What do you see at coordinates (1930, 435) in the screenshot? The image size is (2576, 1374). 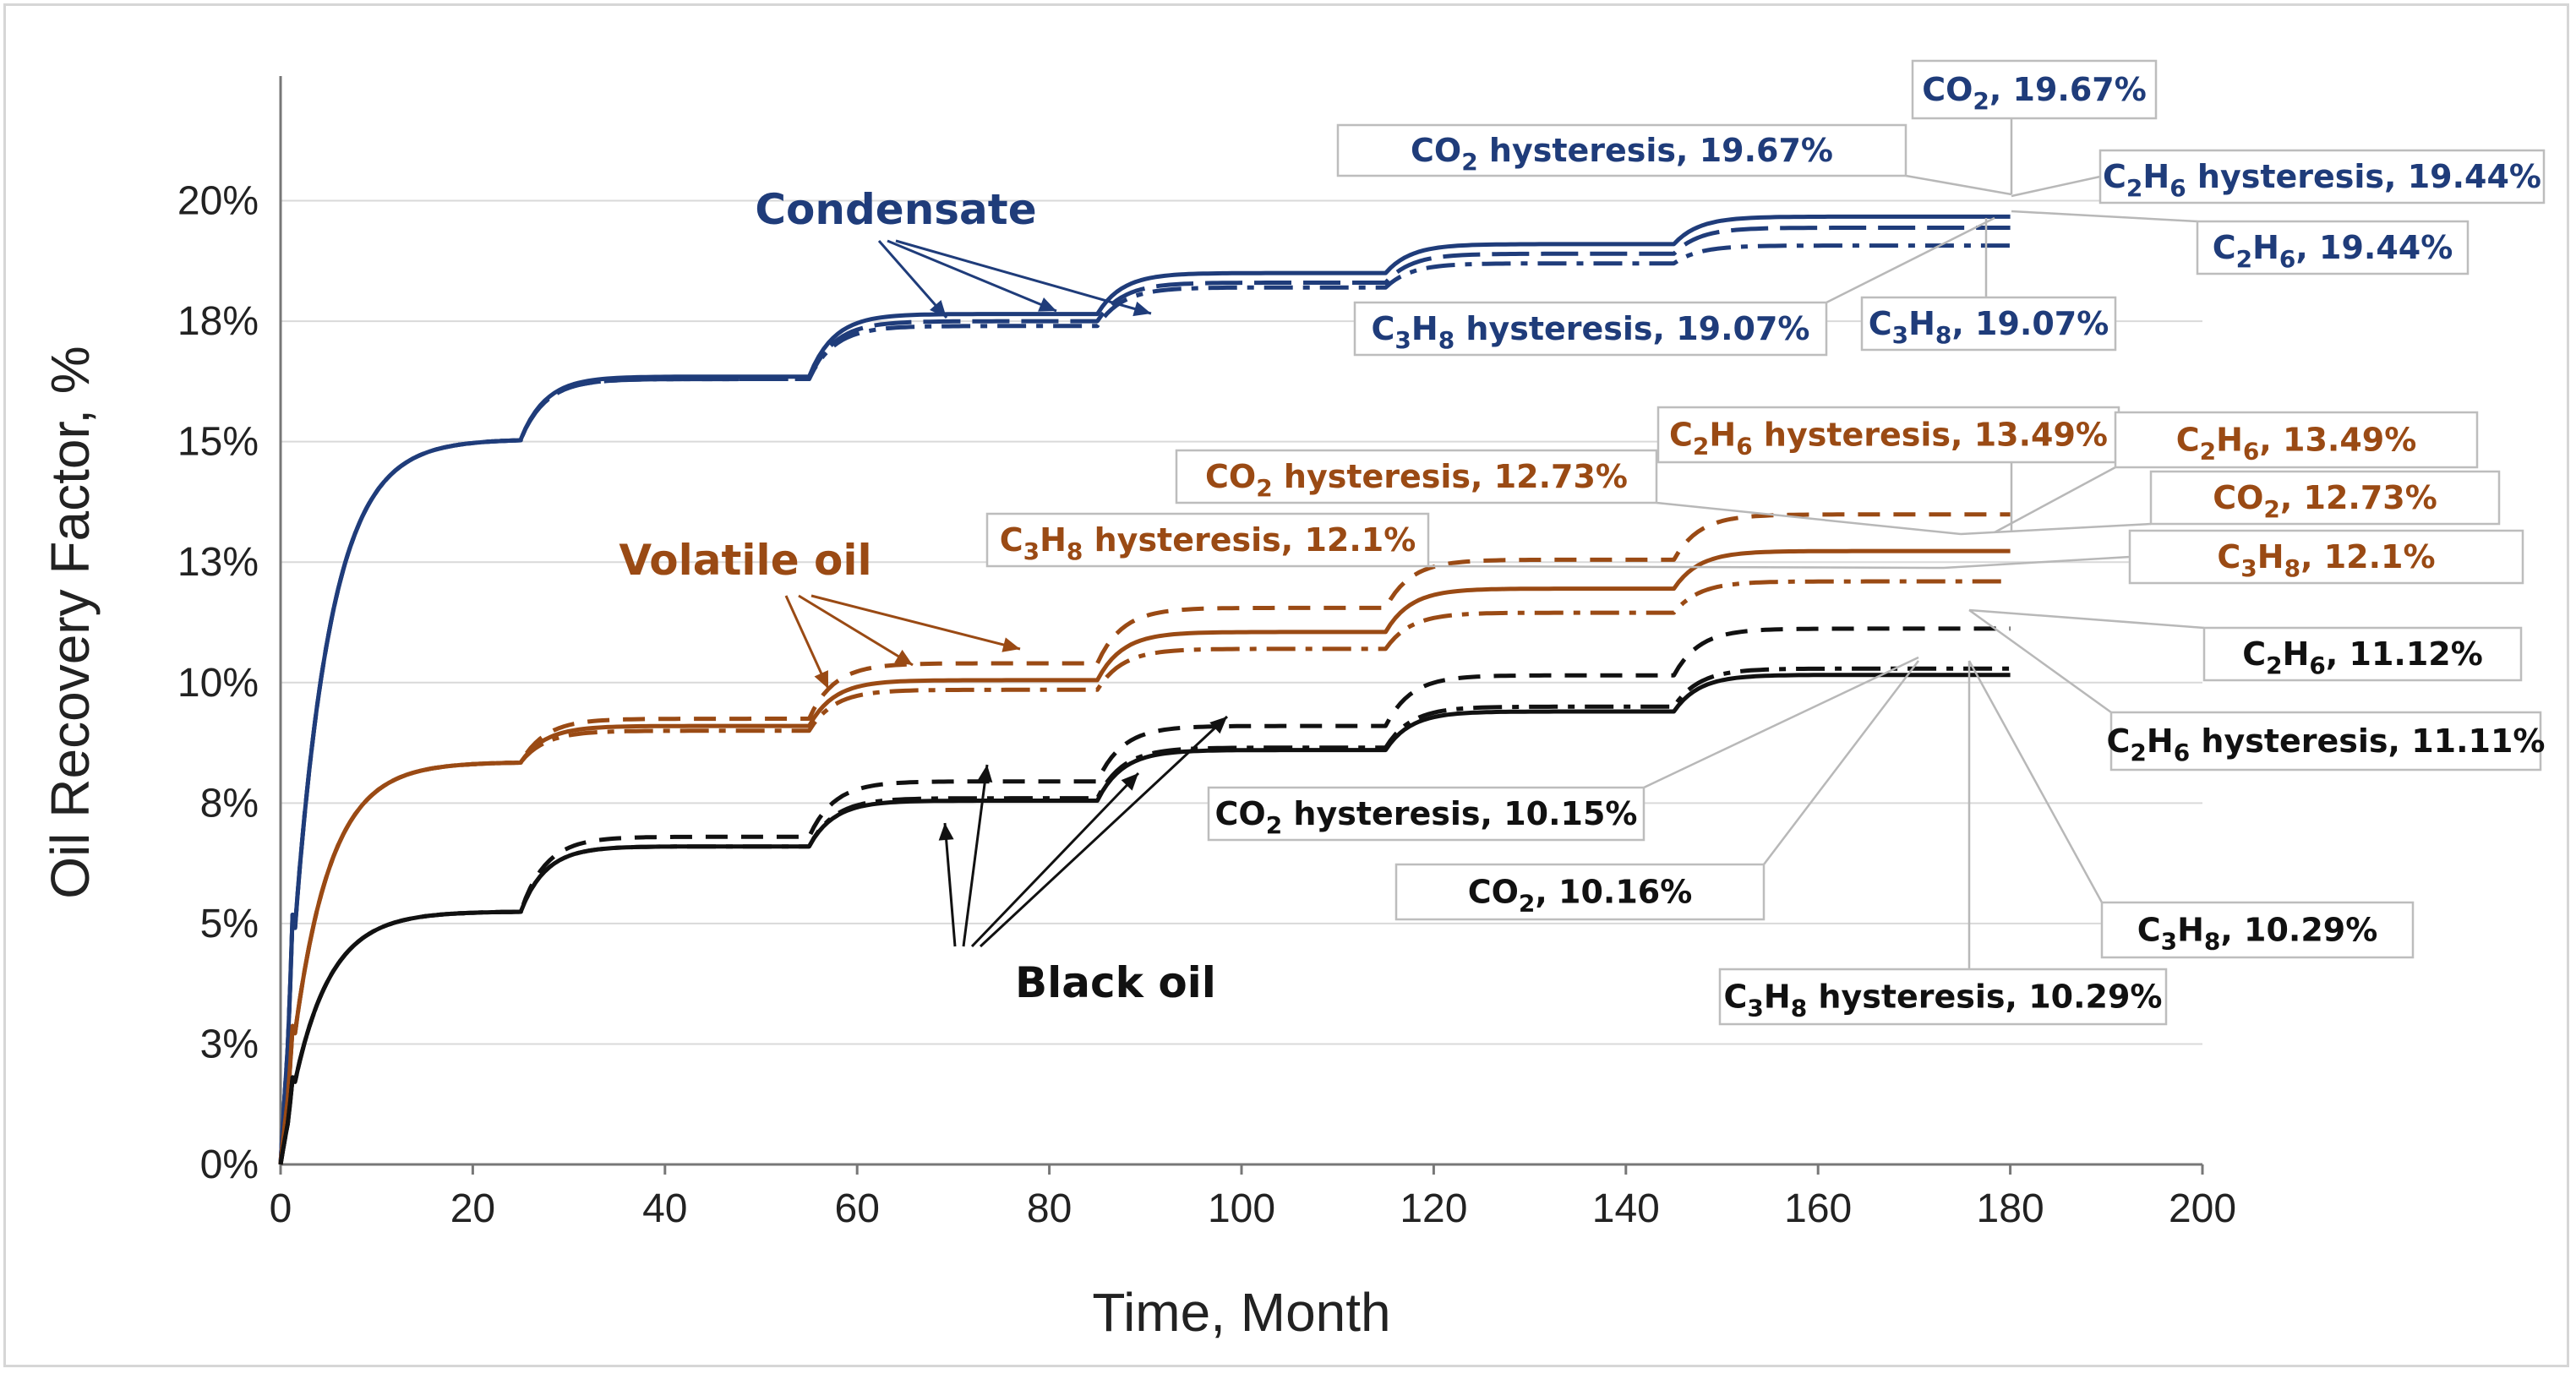 I see `annotation-part: hysteresis, 13.49%` at bounding box center [1930, 435].